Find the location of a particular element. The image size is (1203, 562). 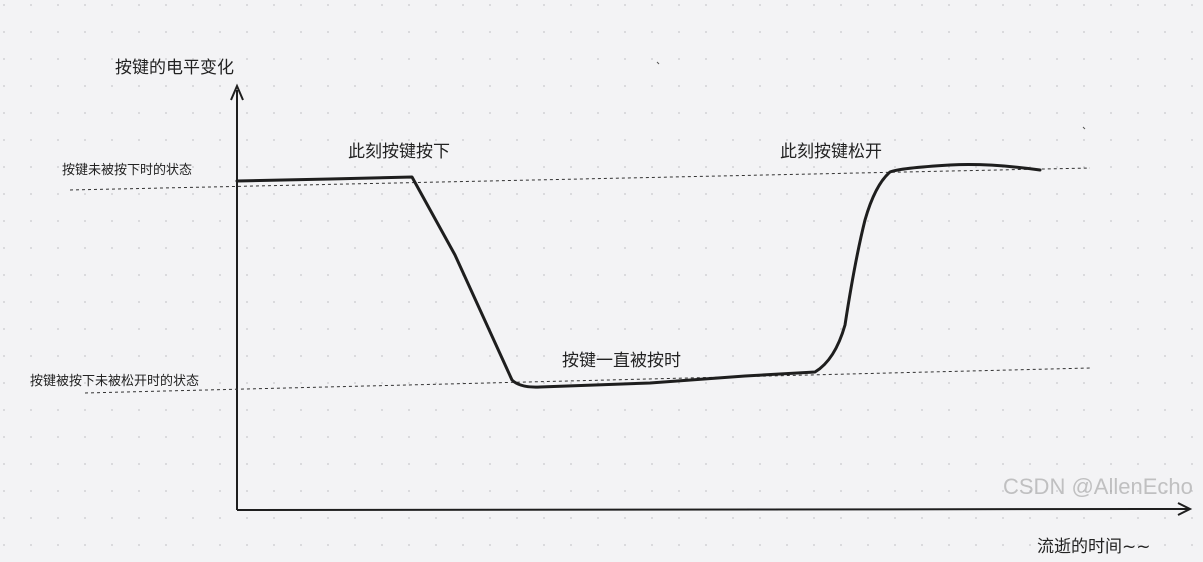

press-moment-label: 此刻按键按下 is located at coordinates (399, 152).